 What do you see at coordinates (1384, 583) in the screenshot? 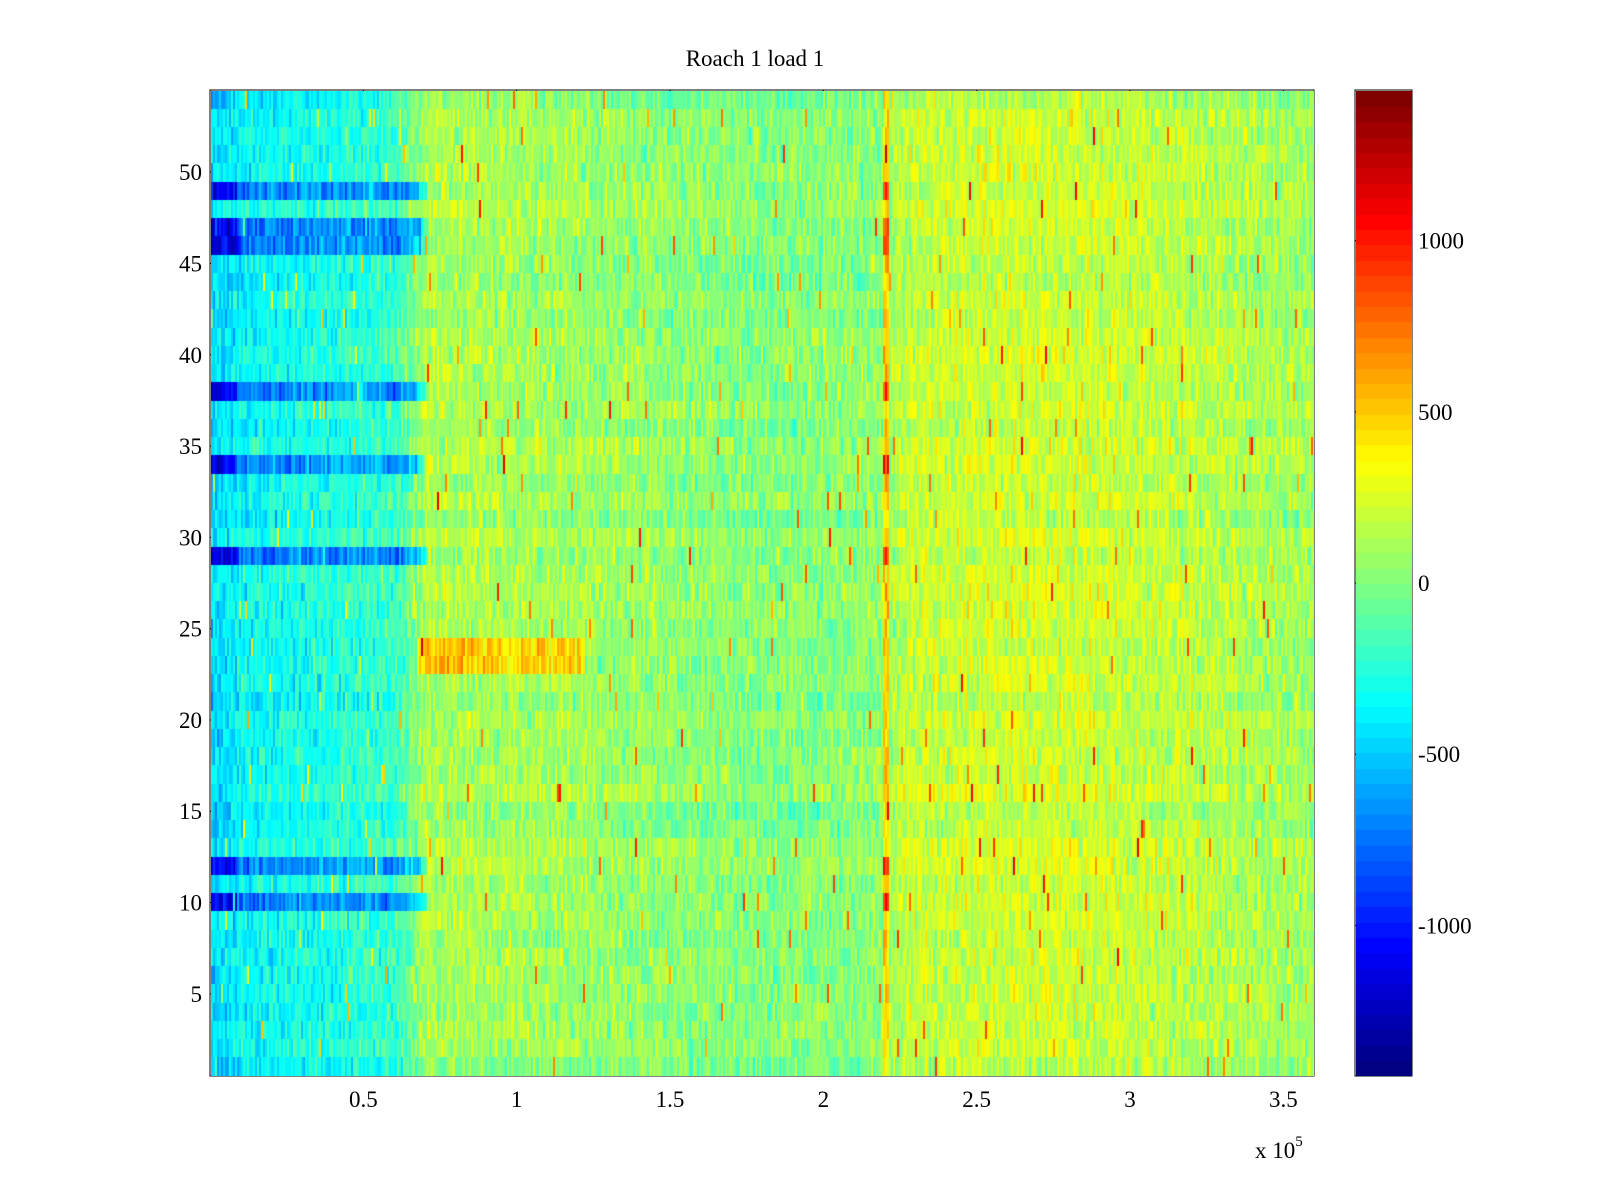
I see `colorbar-gradient` at bounding box center [1384, 583].